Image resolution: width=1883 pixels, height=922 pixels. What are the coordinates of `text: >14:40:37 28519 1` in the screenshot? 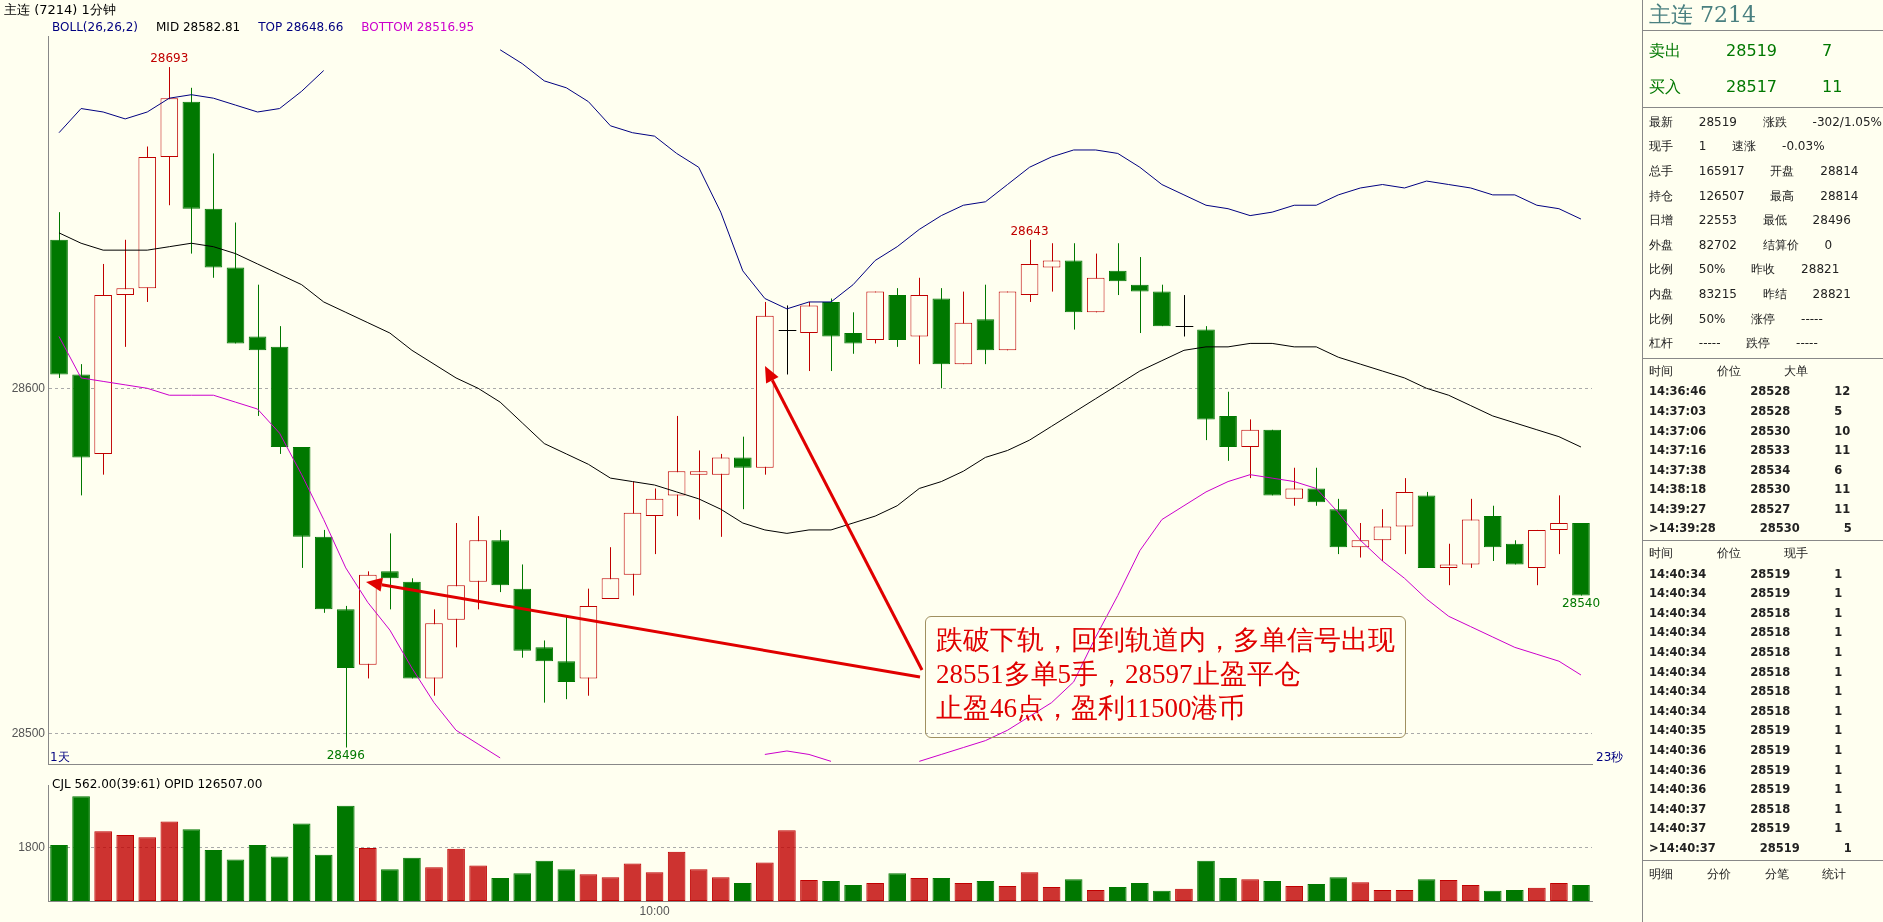 It's located at (1751, 848).